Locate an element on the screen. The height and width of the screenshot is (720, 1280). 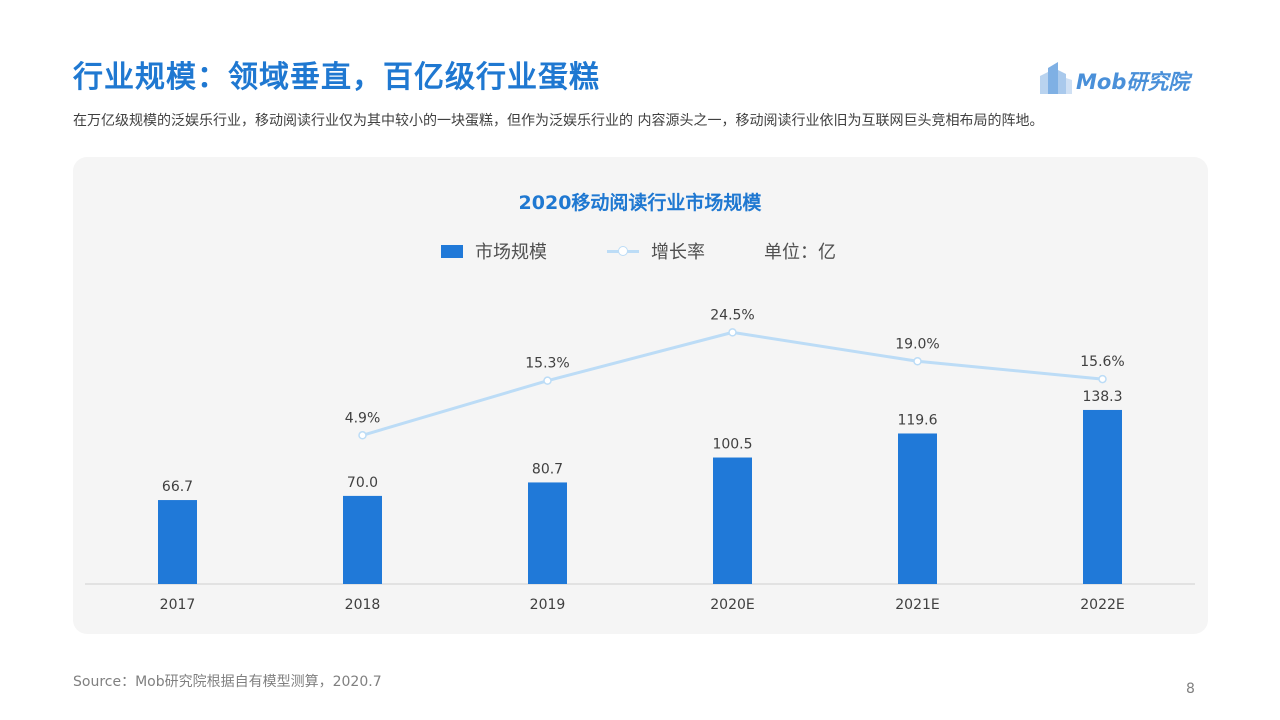
legend-unit: 单位：亿 is located at coordinates (800, 251).